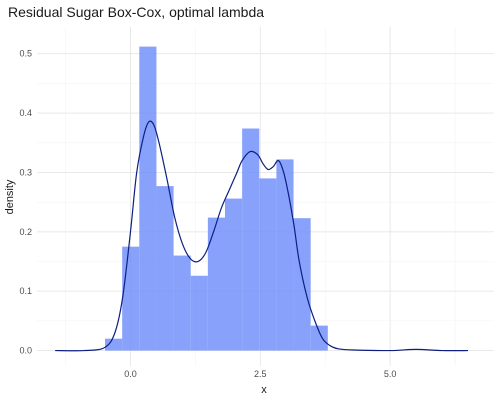  I want to click on y-tick-label: 0.3, so click(25, 172).